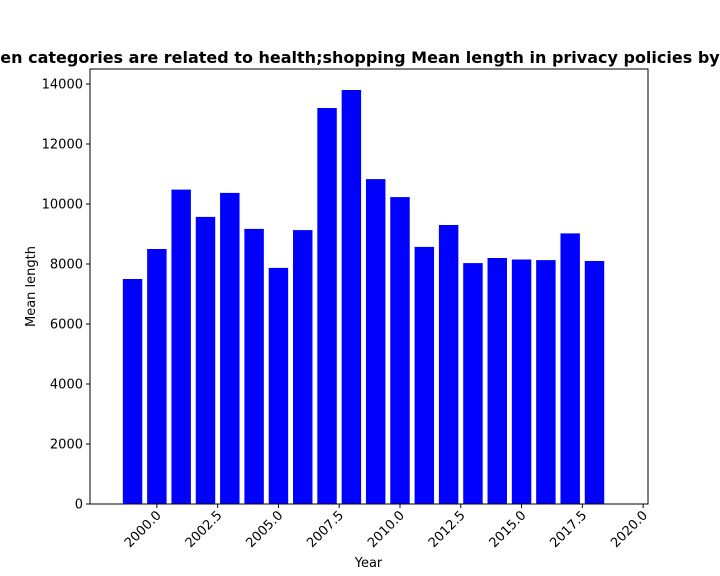  Describe the element at coordinates (79, 505) in the screenshot. I see `y-tick-label: 0` at that location.